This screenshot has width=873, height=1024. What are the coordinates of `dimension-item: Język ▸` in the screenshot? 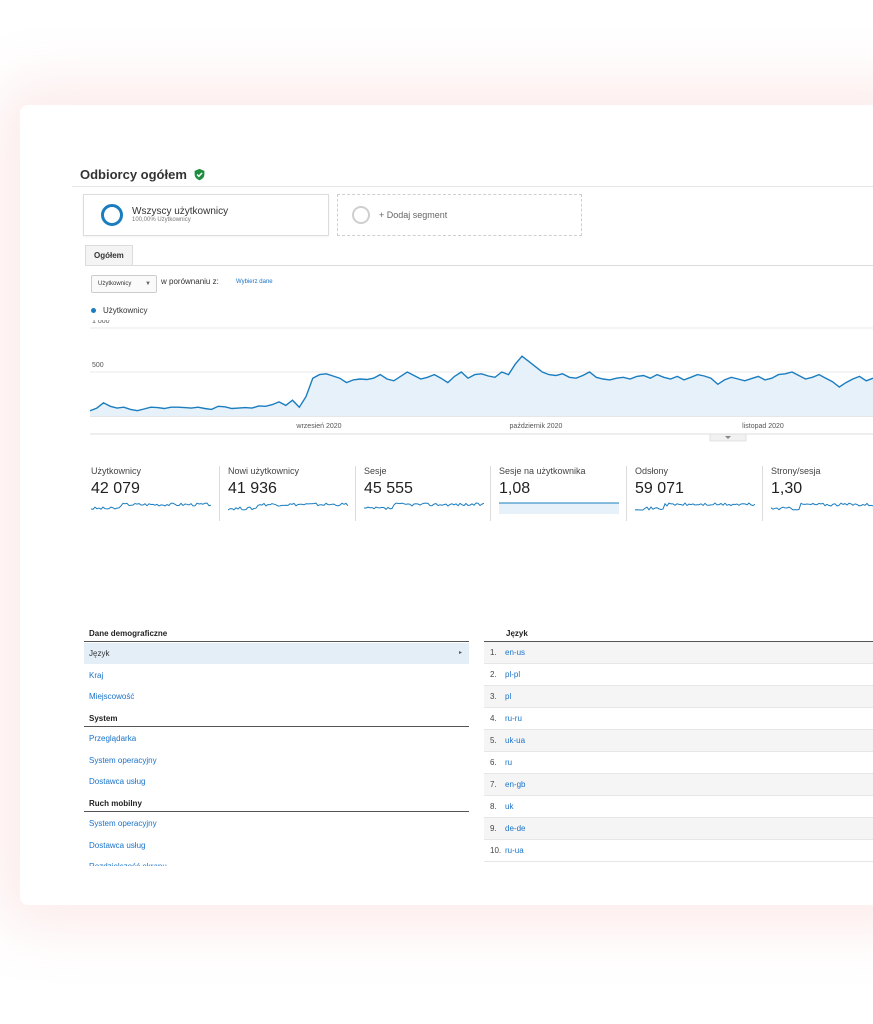 It's located at (276, 653).